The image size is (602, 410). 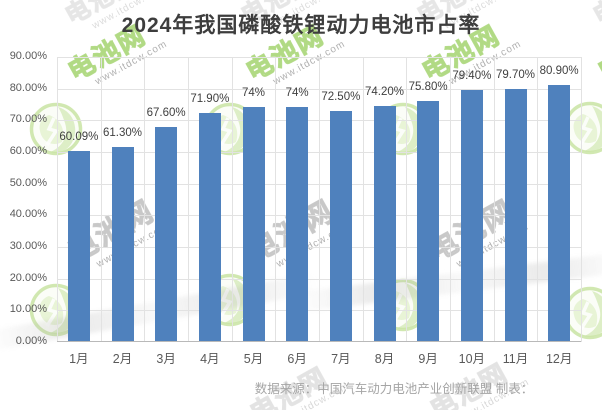 I want to click on bar-value-label: 80.90%, so click(x=559, y=70).